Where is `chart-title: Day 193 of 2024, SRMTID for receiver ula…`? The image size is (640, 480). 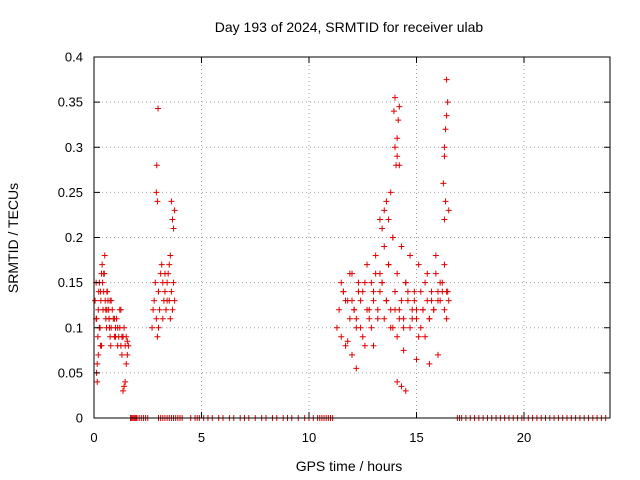
chart-title: Day 193 of 2024, SRMTID for receiver ula… is located at coordinates (349, 27).